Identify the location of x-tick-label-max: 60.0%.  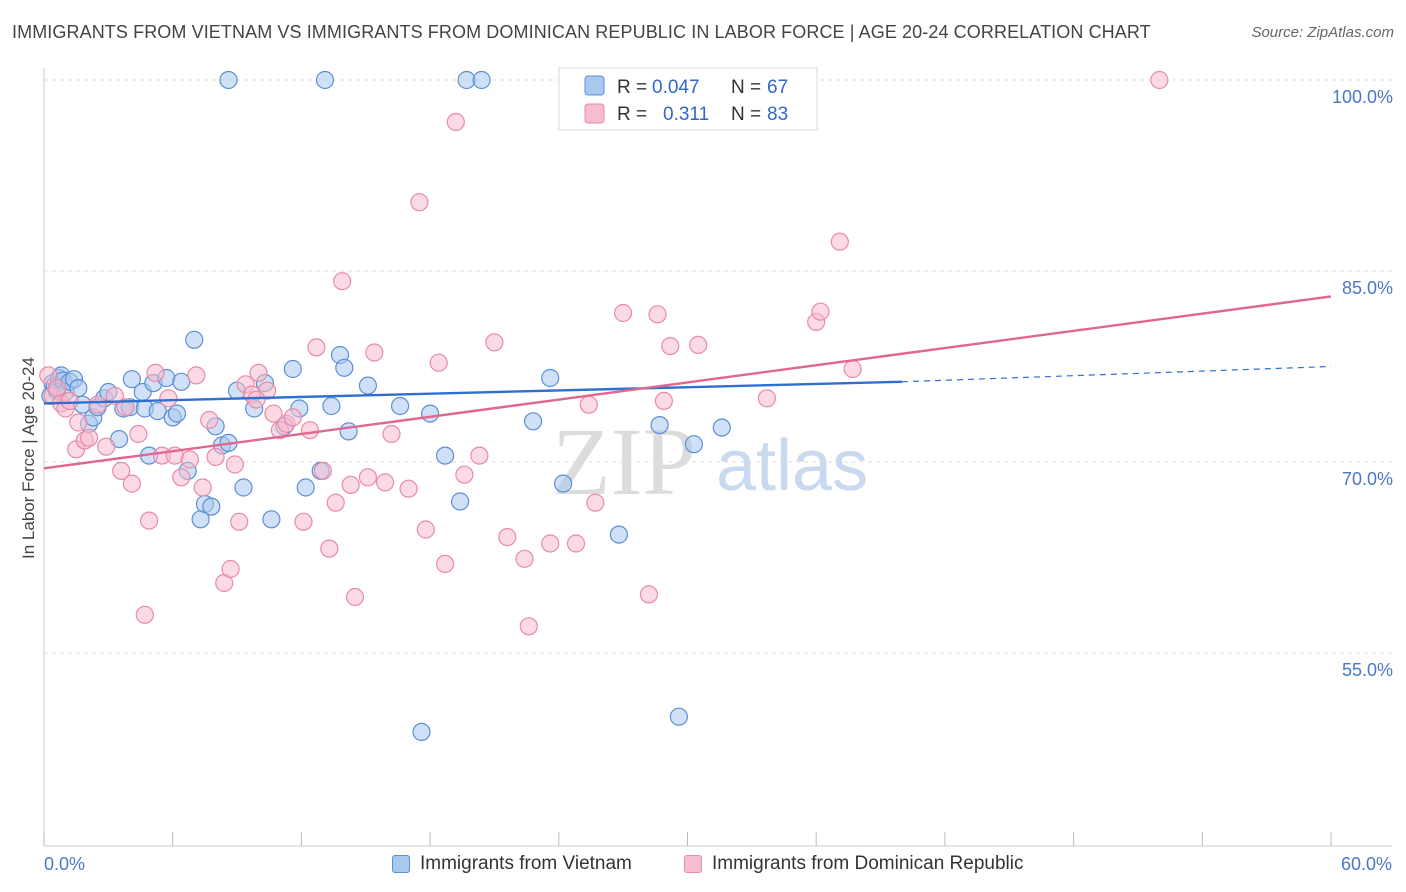
(1366, 864).